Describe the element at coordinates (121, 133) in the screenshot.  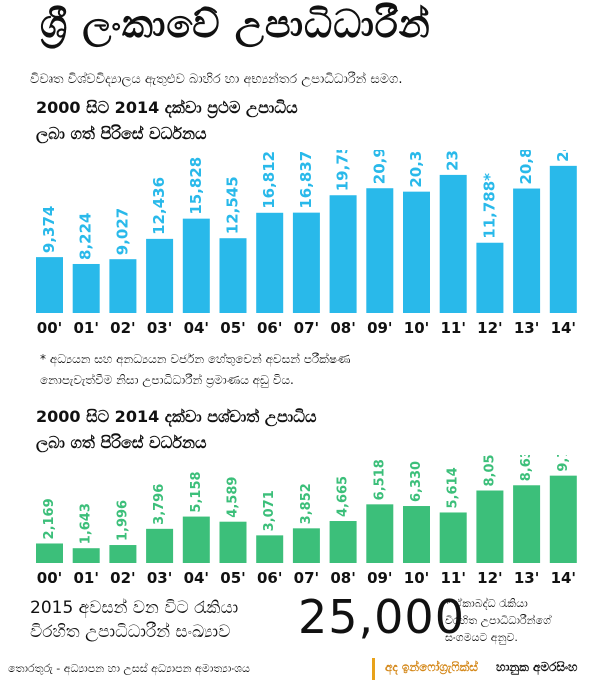
I see `chart1-title-line2: ලබා ගත් පිරිසේ වර්ධනය` at that location.